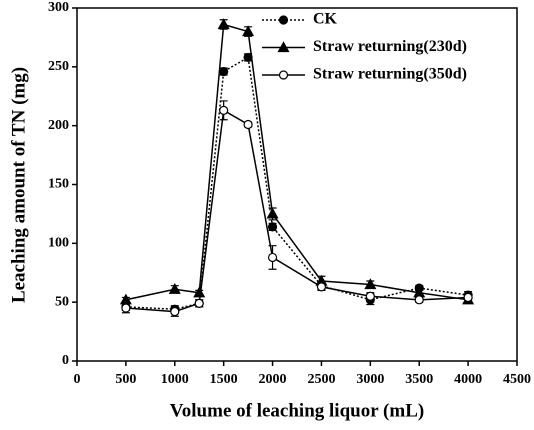  What do you see at coordinates (325, 19) in the screenshot?
I see `legend-label: CK` at bounding box center [325, 19].